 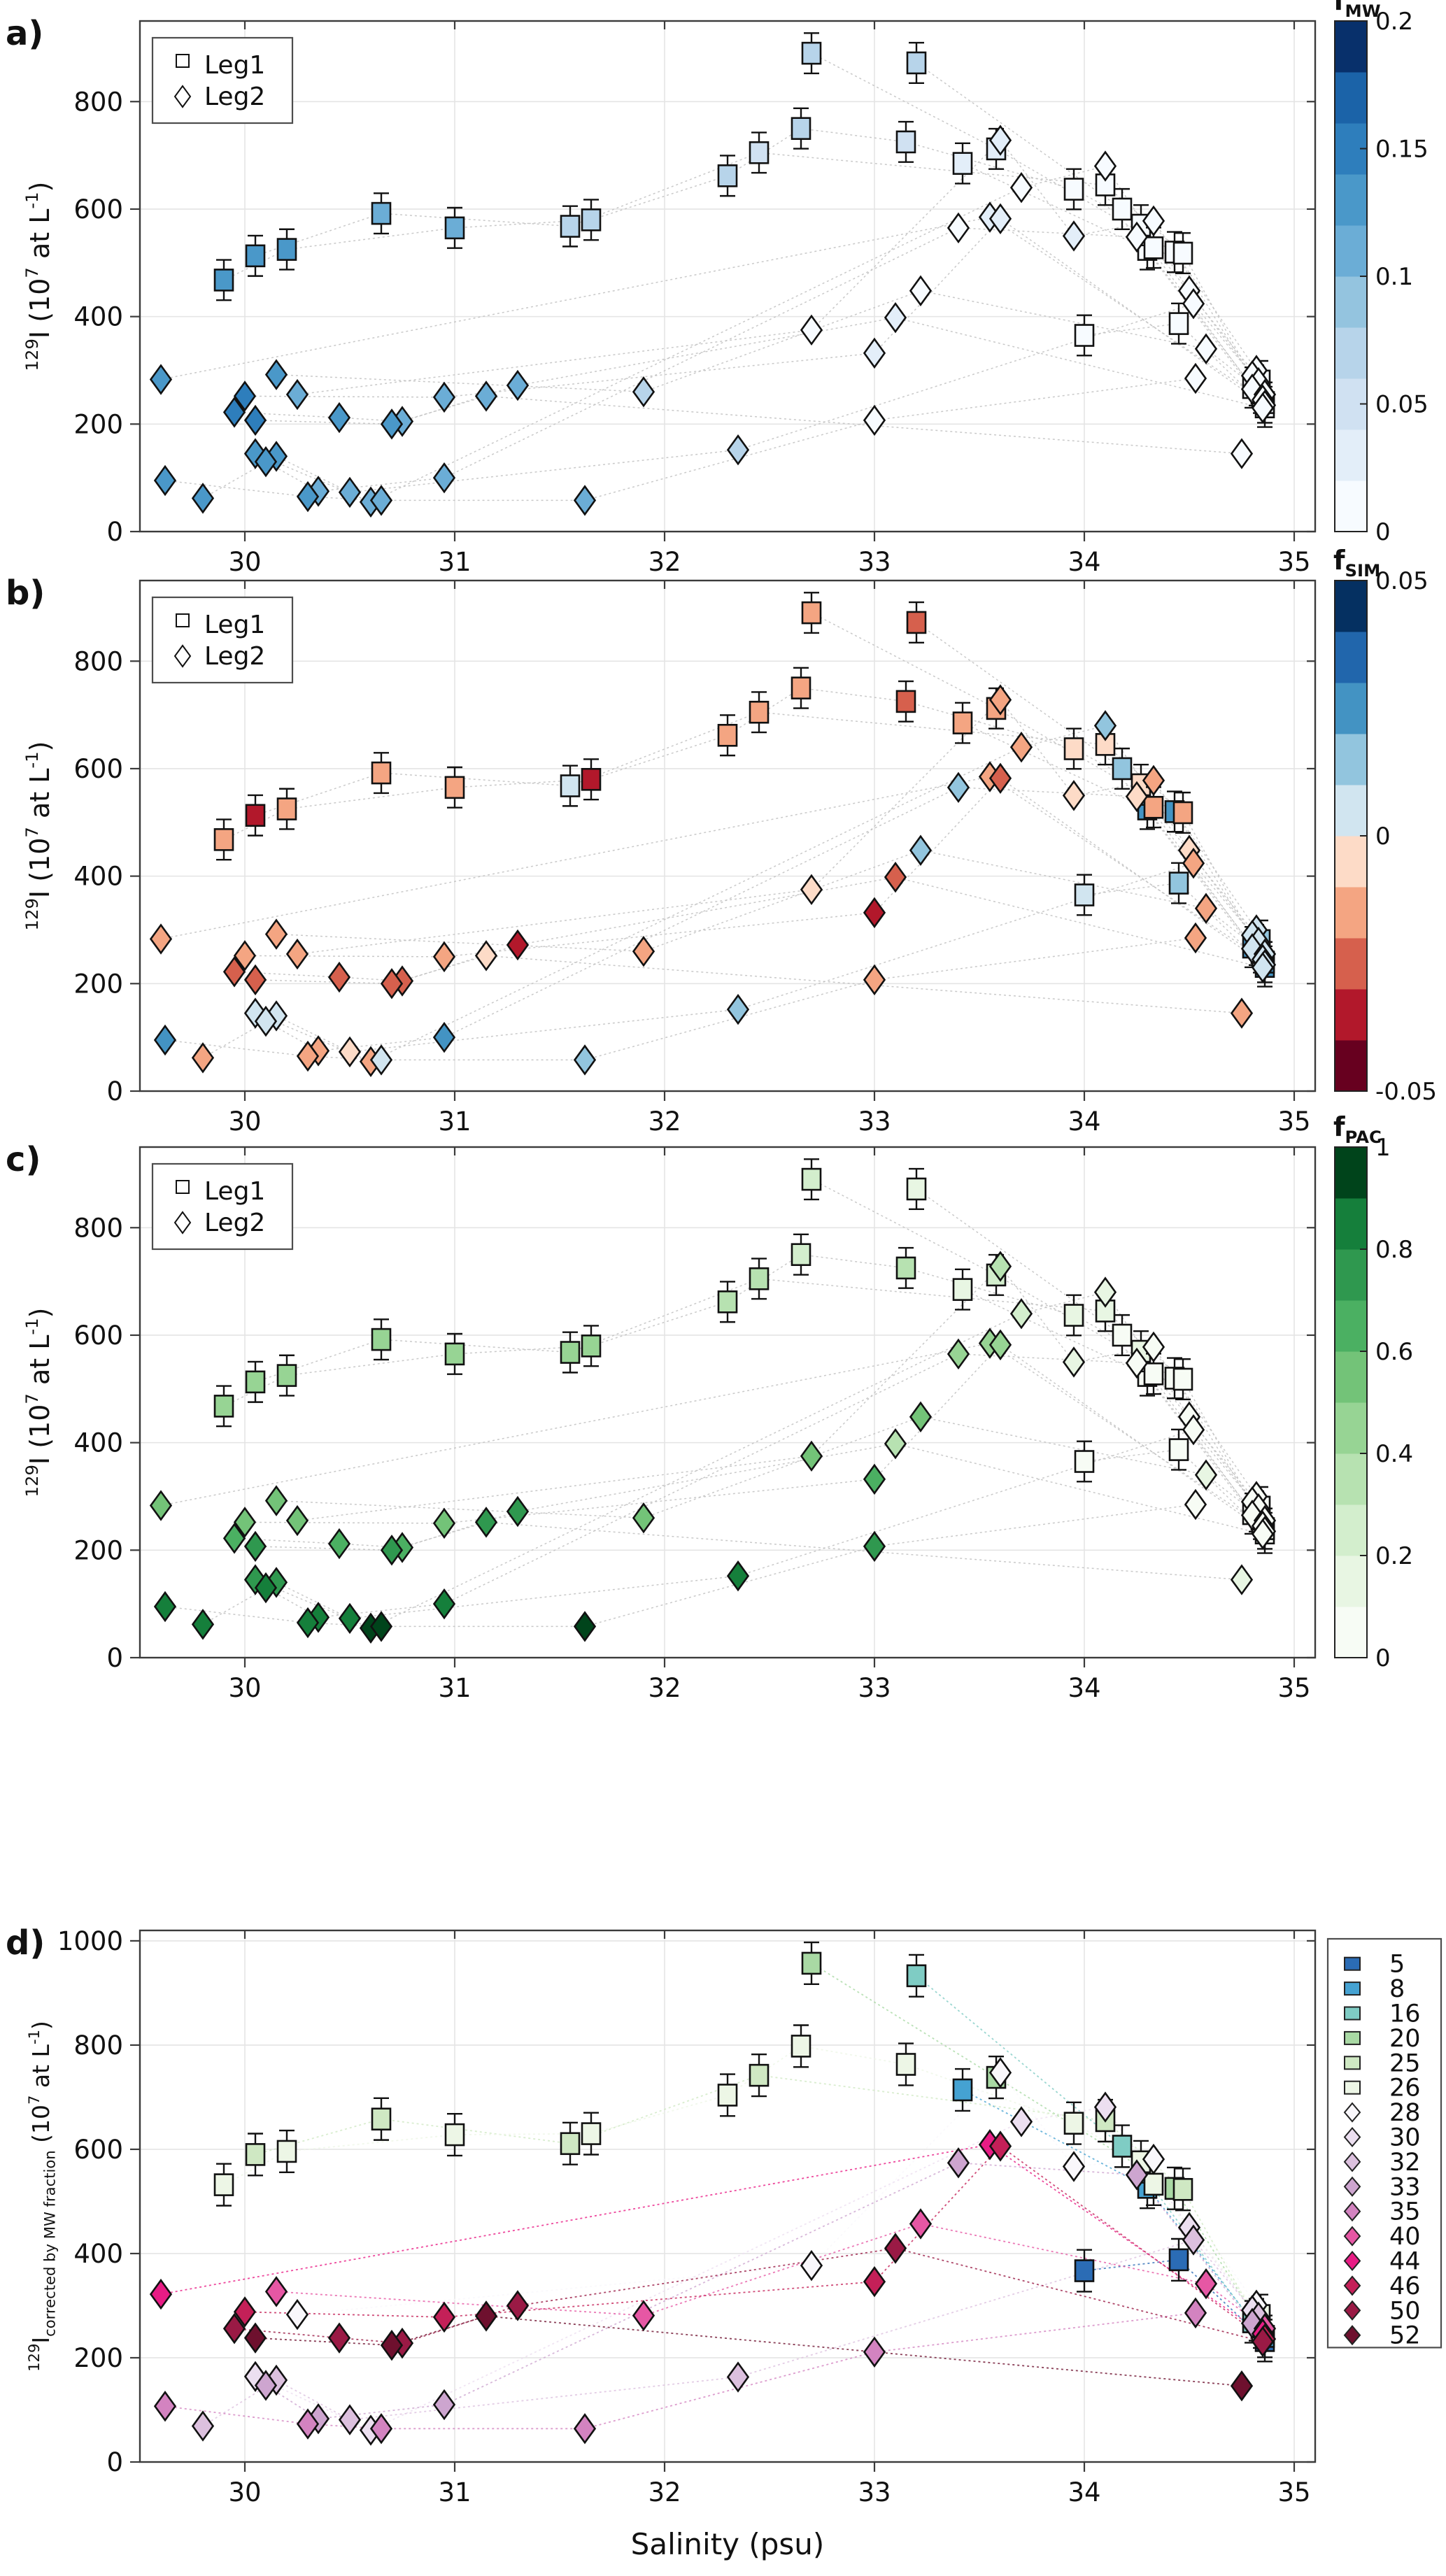 What do you see at coordinates (1352, 2112) in the screenshot?
I see `legend-station-28-diamond-icon` at bounding box center [1352, 2112].